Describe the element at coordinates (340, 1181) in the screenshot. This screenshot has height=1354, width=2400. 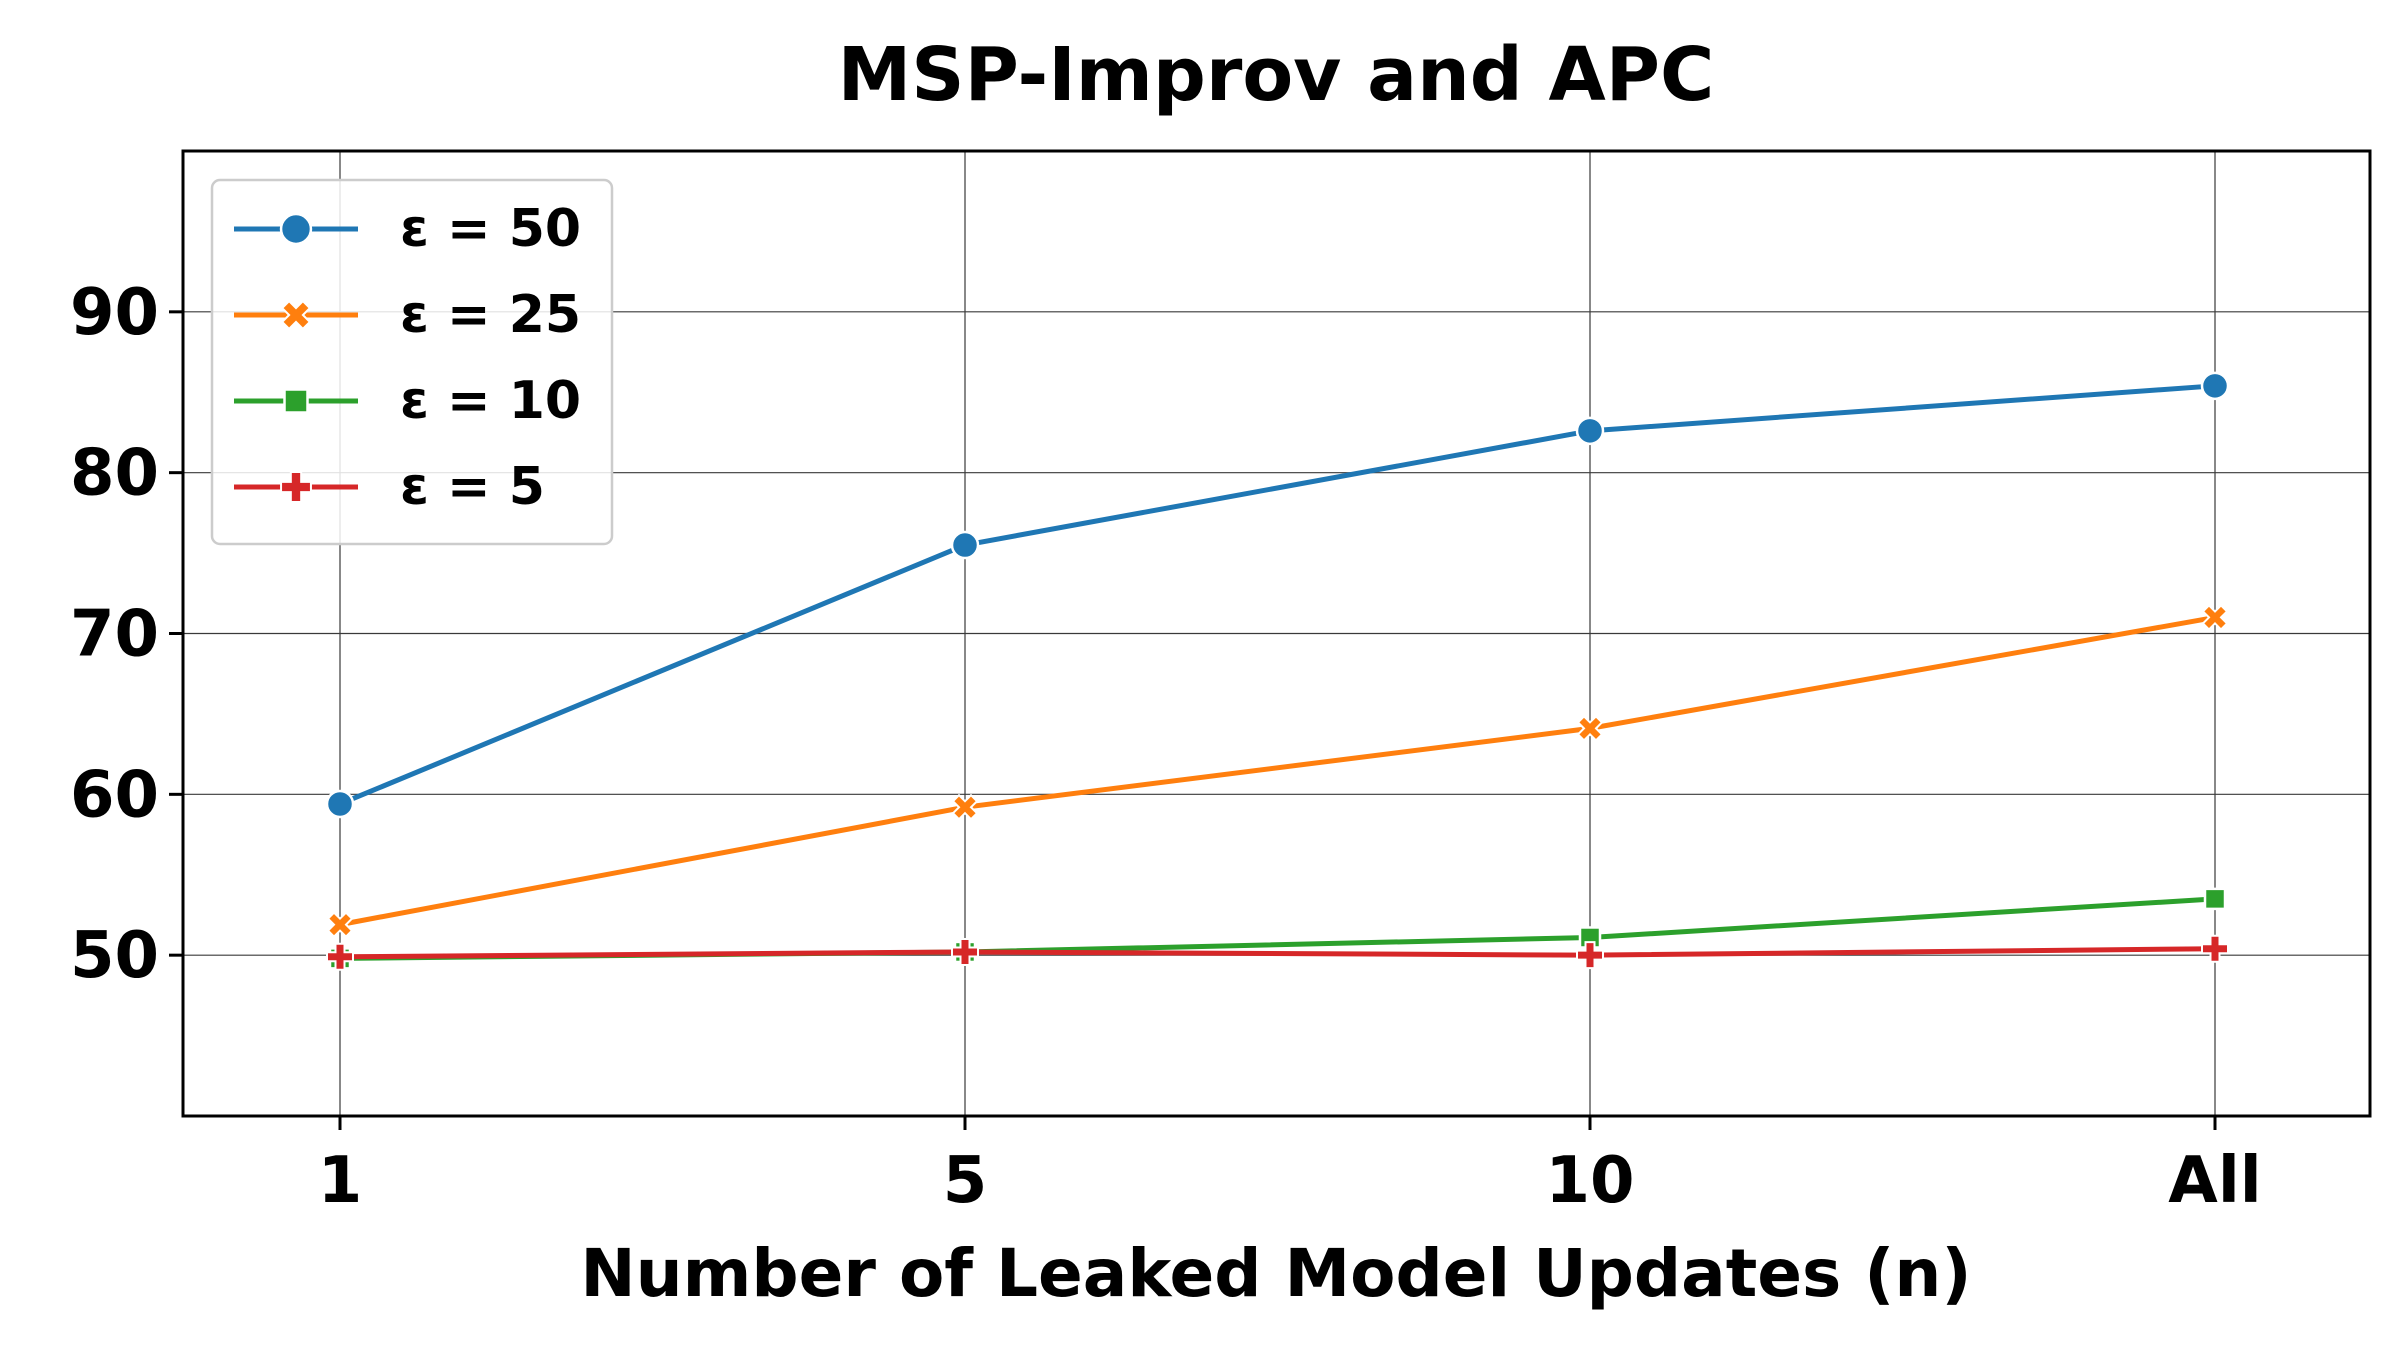
I see `x-tick-label: 1` at that location.